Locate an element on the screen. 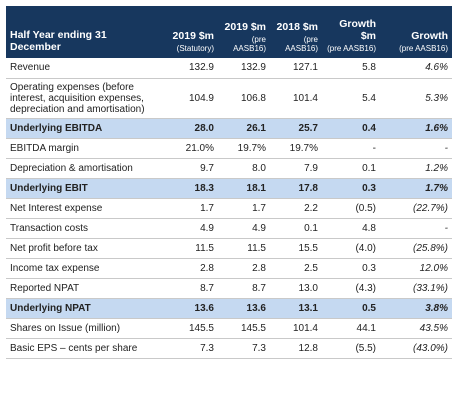 Image resolution: width=456 pixels, height=400 pixels. highlight-row: Underlying NPAT 13.6 13.6 13.1 0.5 3.8% is located at coordinates (229, 308).